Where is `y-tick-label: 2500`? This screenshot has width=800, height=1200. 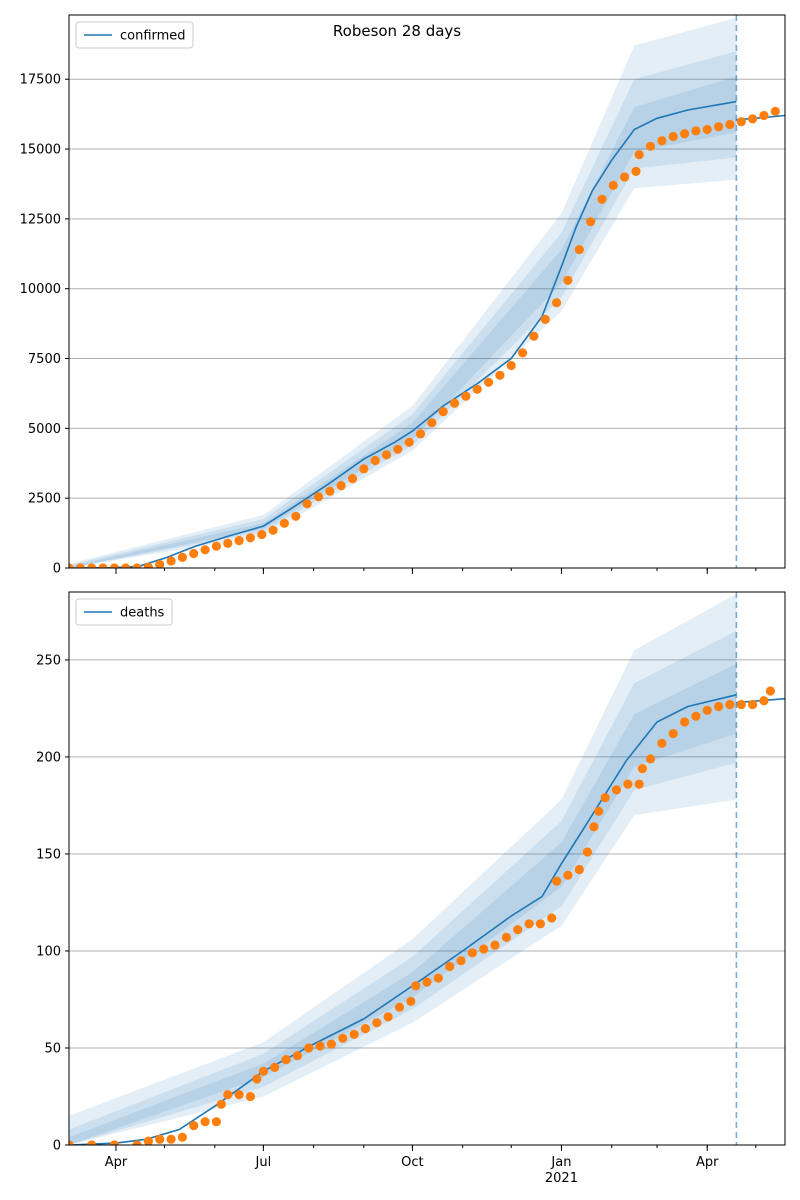 y-tick-label: 2500 is located at coordinates (44, 499).